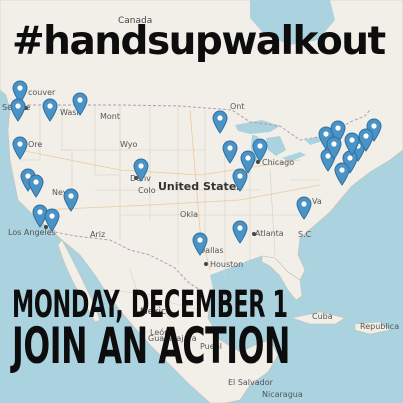 This screenshot has width=403, height=403. What do you see at coordinates (150, 304) in the screenshot?
I see `banner-date: MONDAY, DECEMBER 1` at bounding box center [150, 304].